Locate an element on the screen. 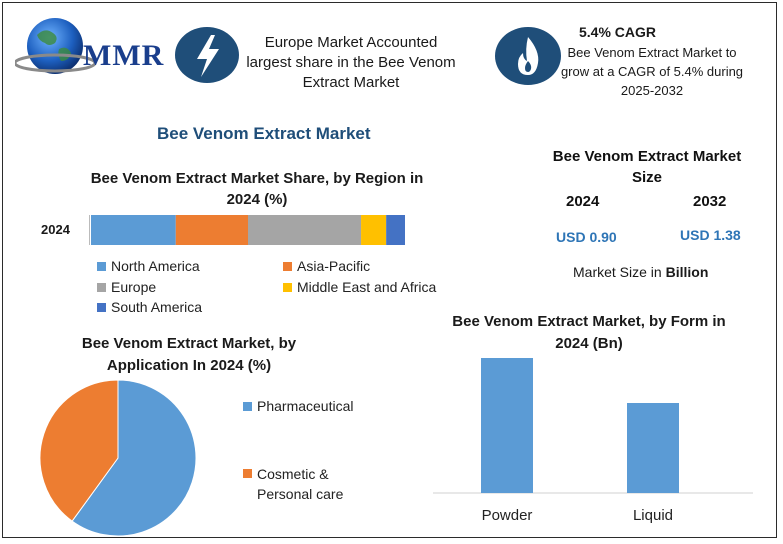 The height and width of the screenshot is (544, 783). region-legend-asia-pacific: Asia-Pacific is located at coordinates (326, 266).